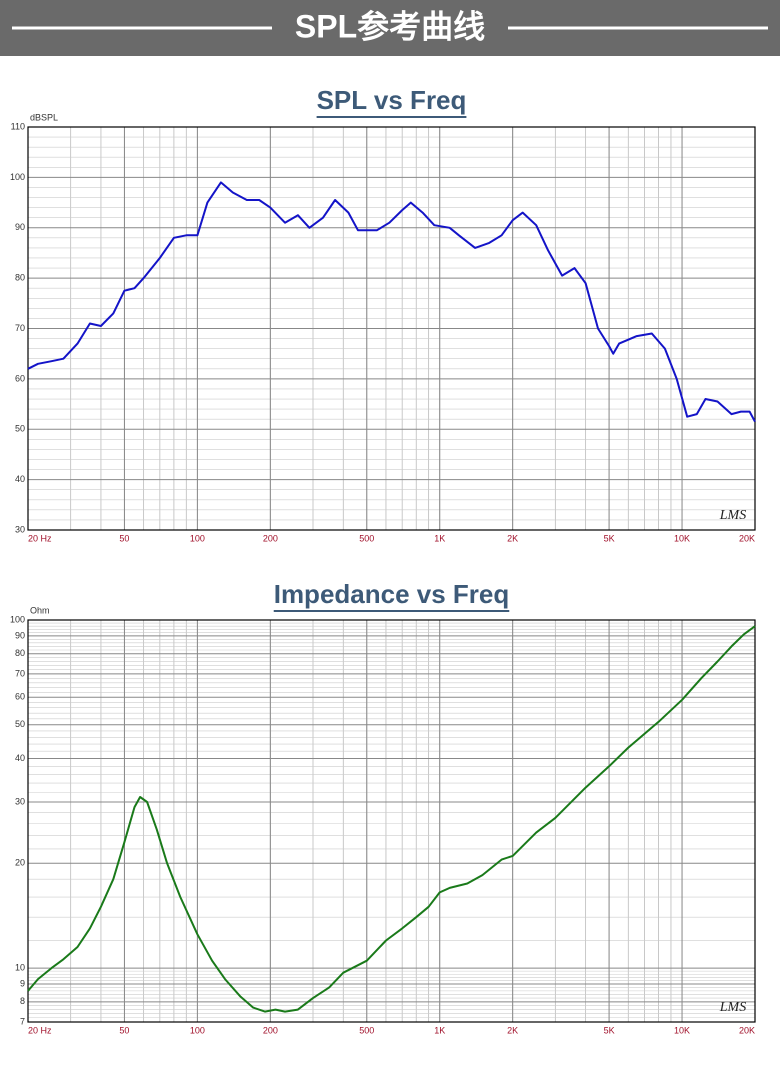 The image size is (780, 1085). I want to click on chart-title: Impedance vs Freq, so click(392, 594).